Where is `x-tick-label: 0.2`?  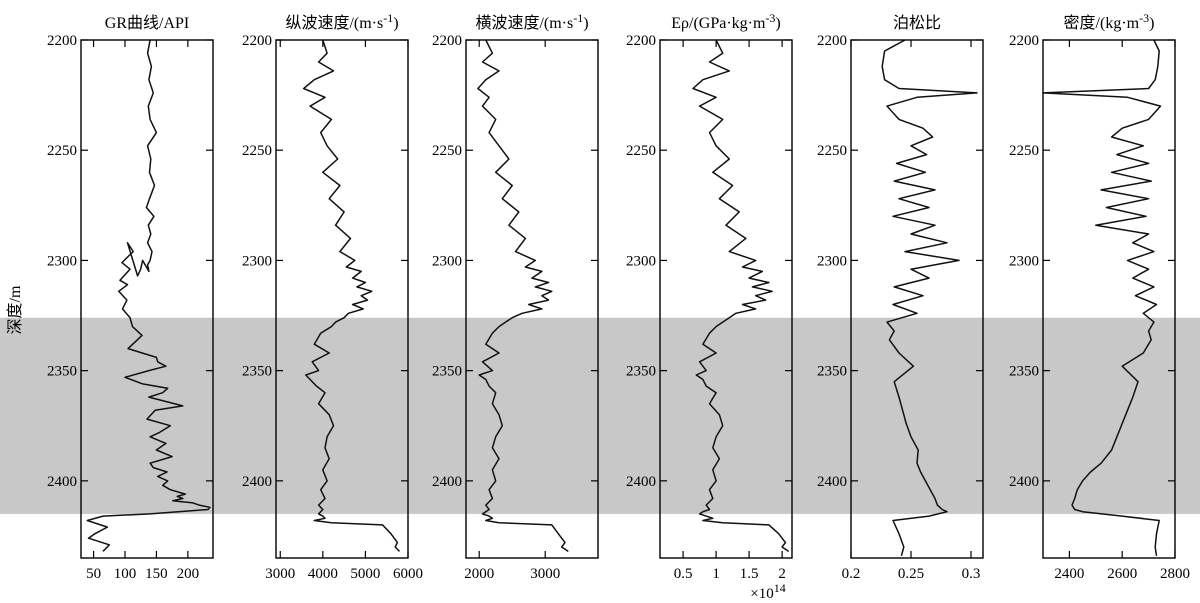 x-tick-label: 0.2 is located at coordinates (851, 574).